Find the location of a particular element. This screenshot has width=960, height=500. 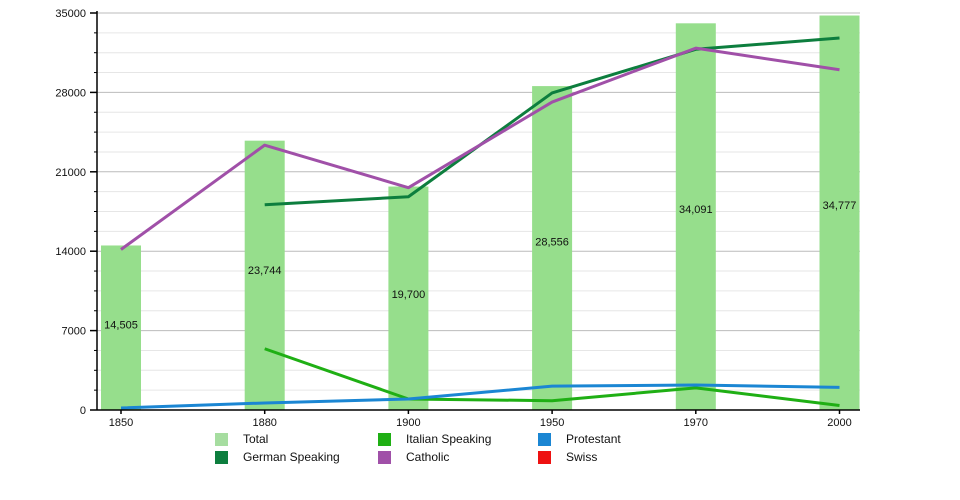

x-tick-label-1950: 1950 is located at coordinates (552, 423).